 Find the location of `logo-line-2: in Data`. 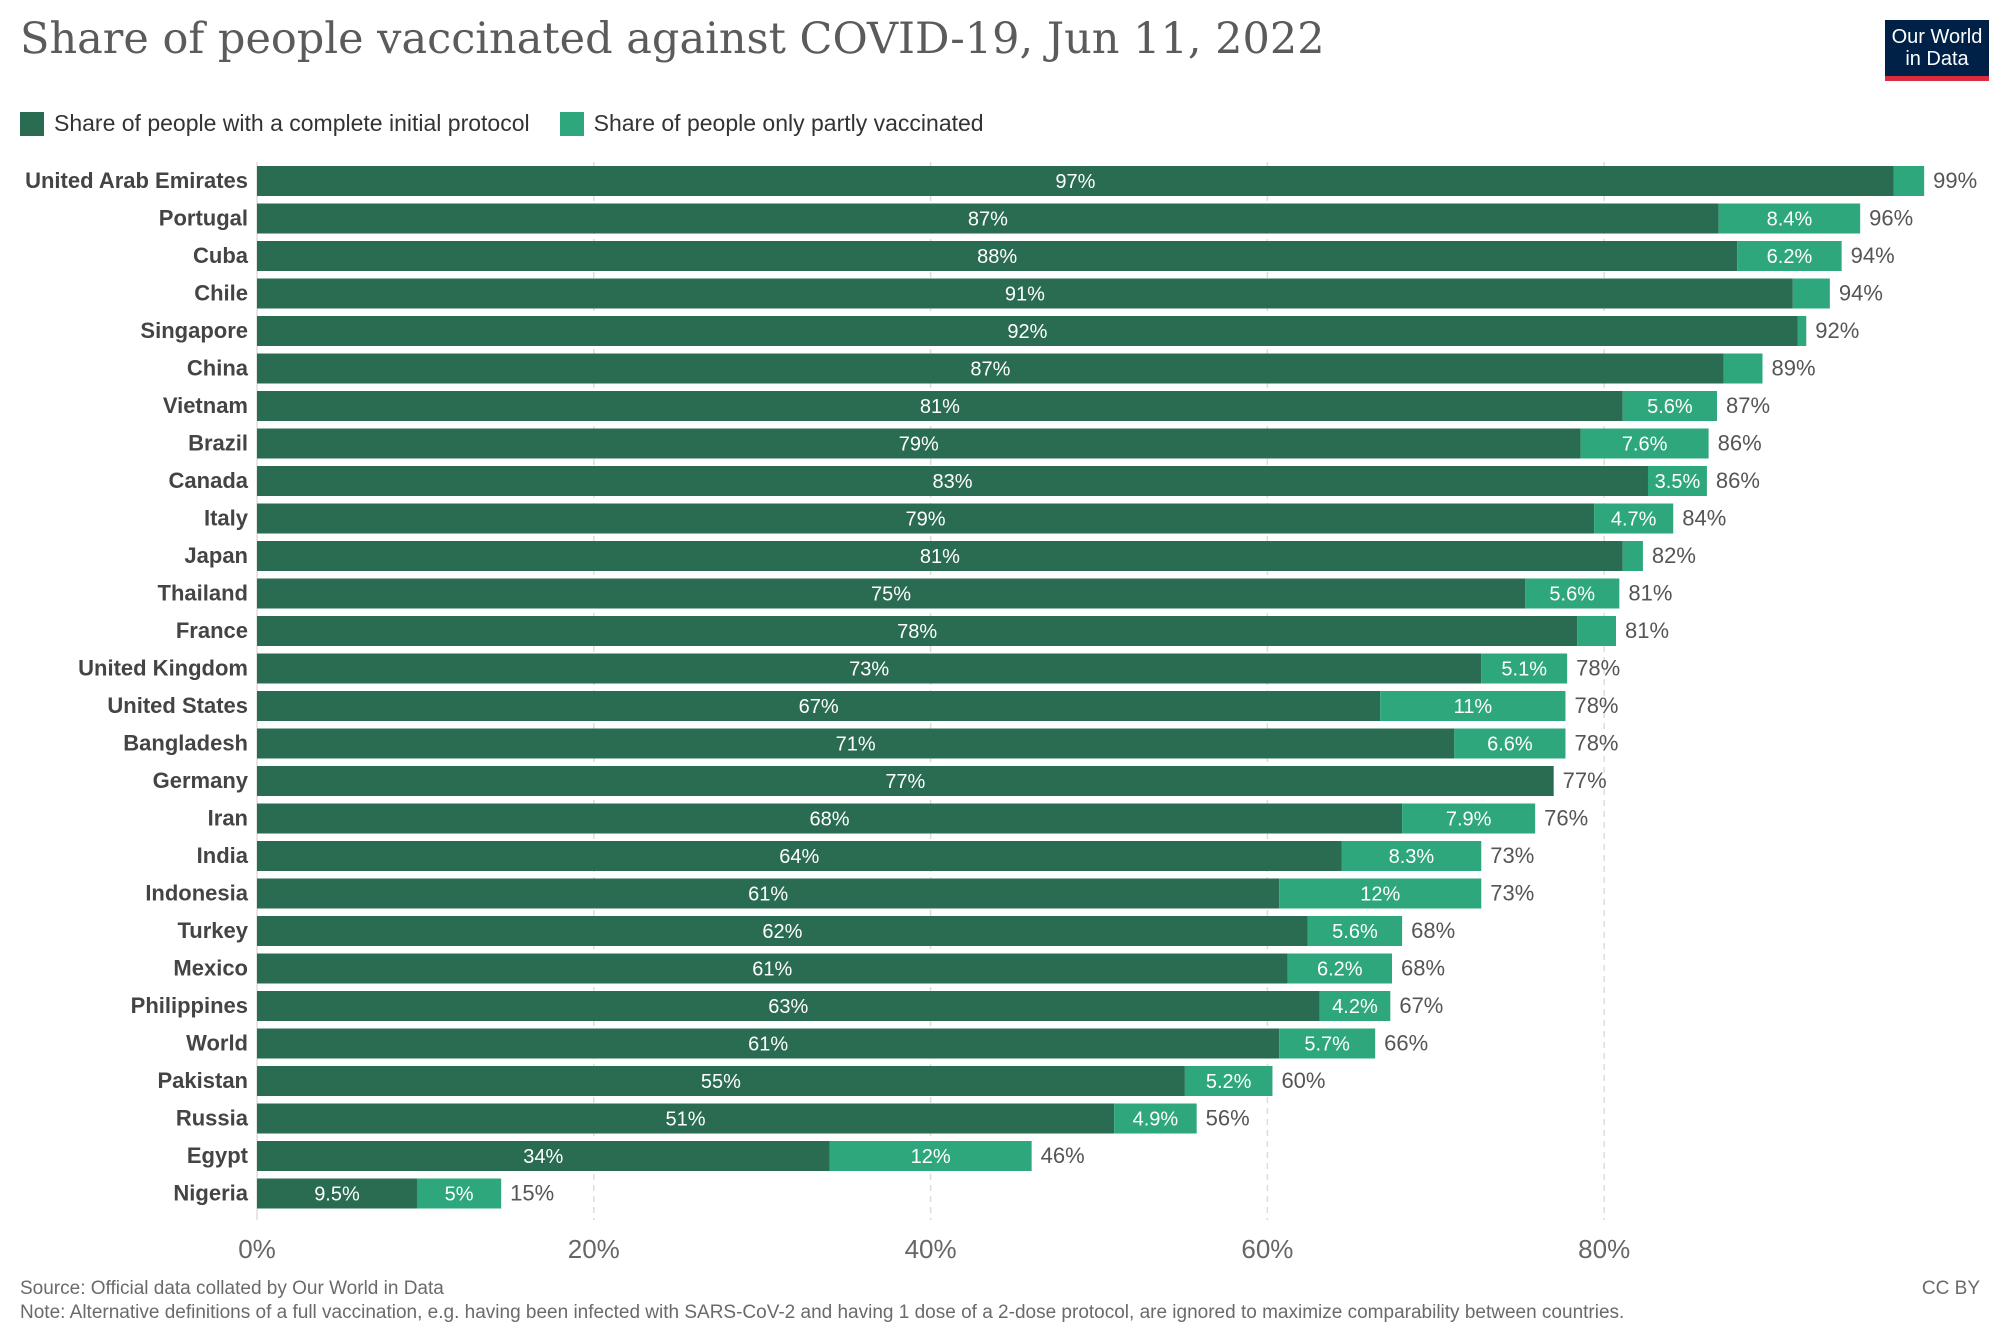

logo-line-2: in Data is located at coordinates (1937, 59).